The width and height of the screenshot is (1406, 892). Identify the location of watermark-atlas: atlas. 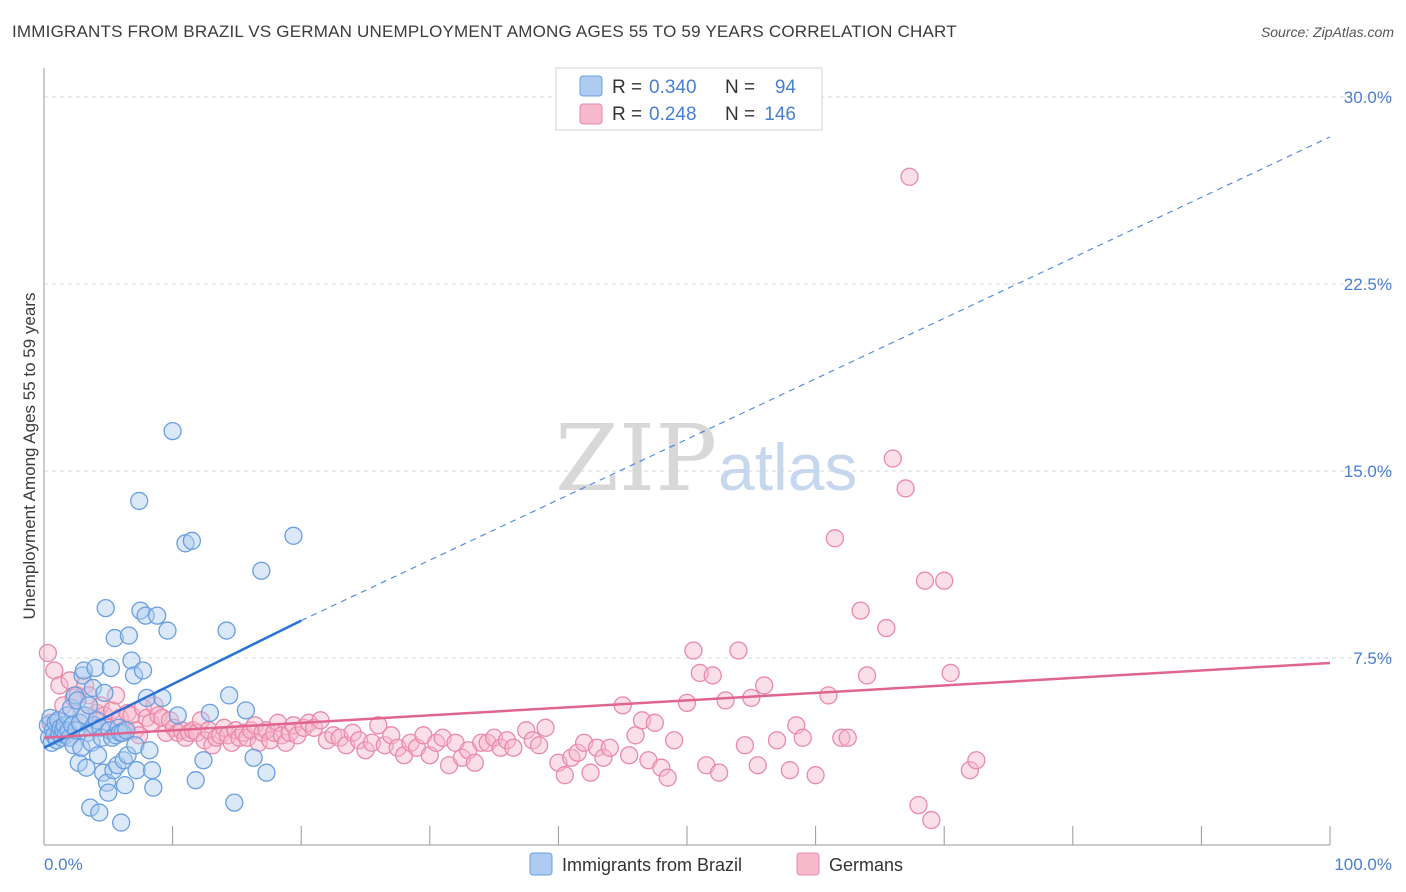
(787, 467).